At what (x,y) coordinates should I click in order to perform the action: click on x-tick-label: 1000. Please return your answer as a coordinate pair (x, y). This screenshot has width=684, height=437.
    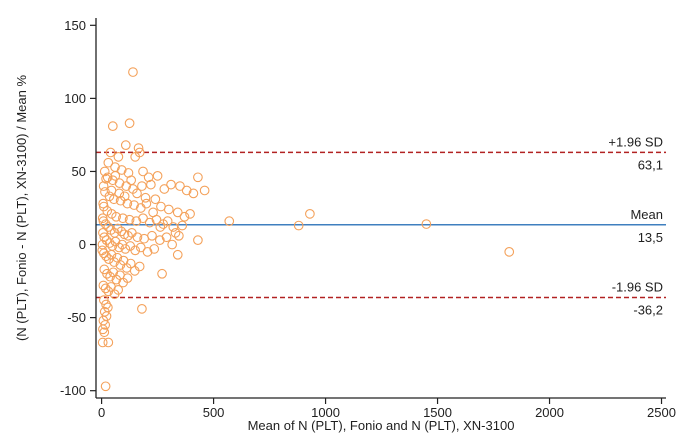
    Looking at the image, I should click on (325, 412).